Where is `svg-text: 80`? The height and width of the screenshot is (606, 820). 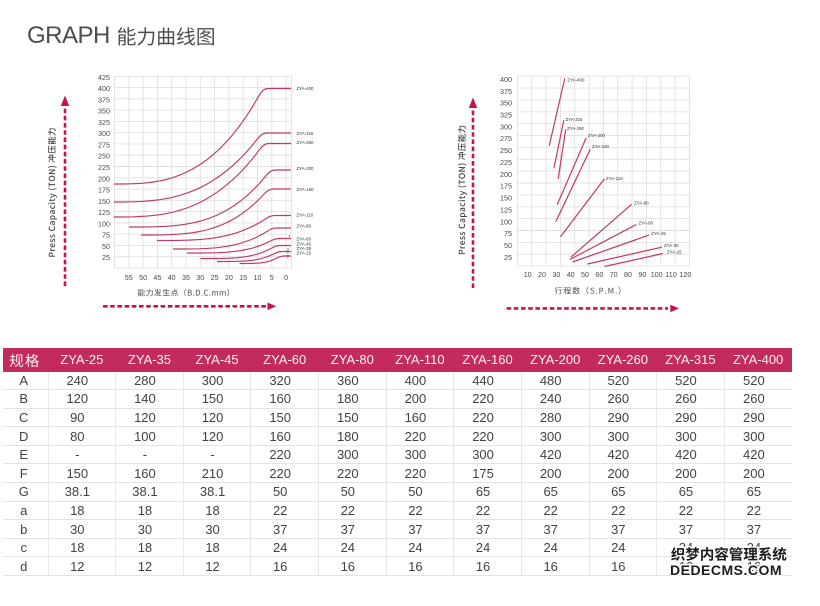
svg-text: 80 is located at coordinates (628, 274).